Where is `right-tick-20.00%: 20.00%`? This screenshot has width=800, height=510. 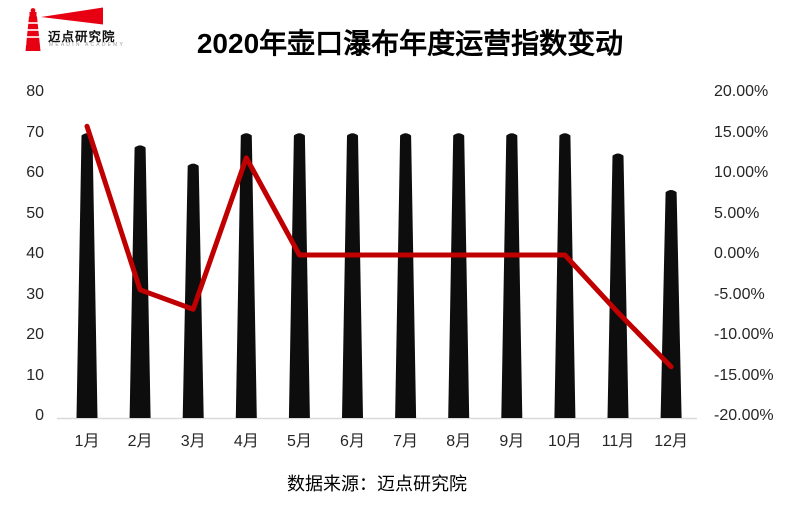 right-tick-20.00%: 20.00% is located at coordinates (741, 91).